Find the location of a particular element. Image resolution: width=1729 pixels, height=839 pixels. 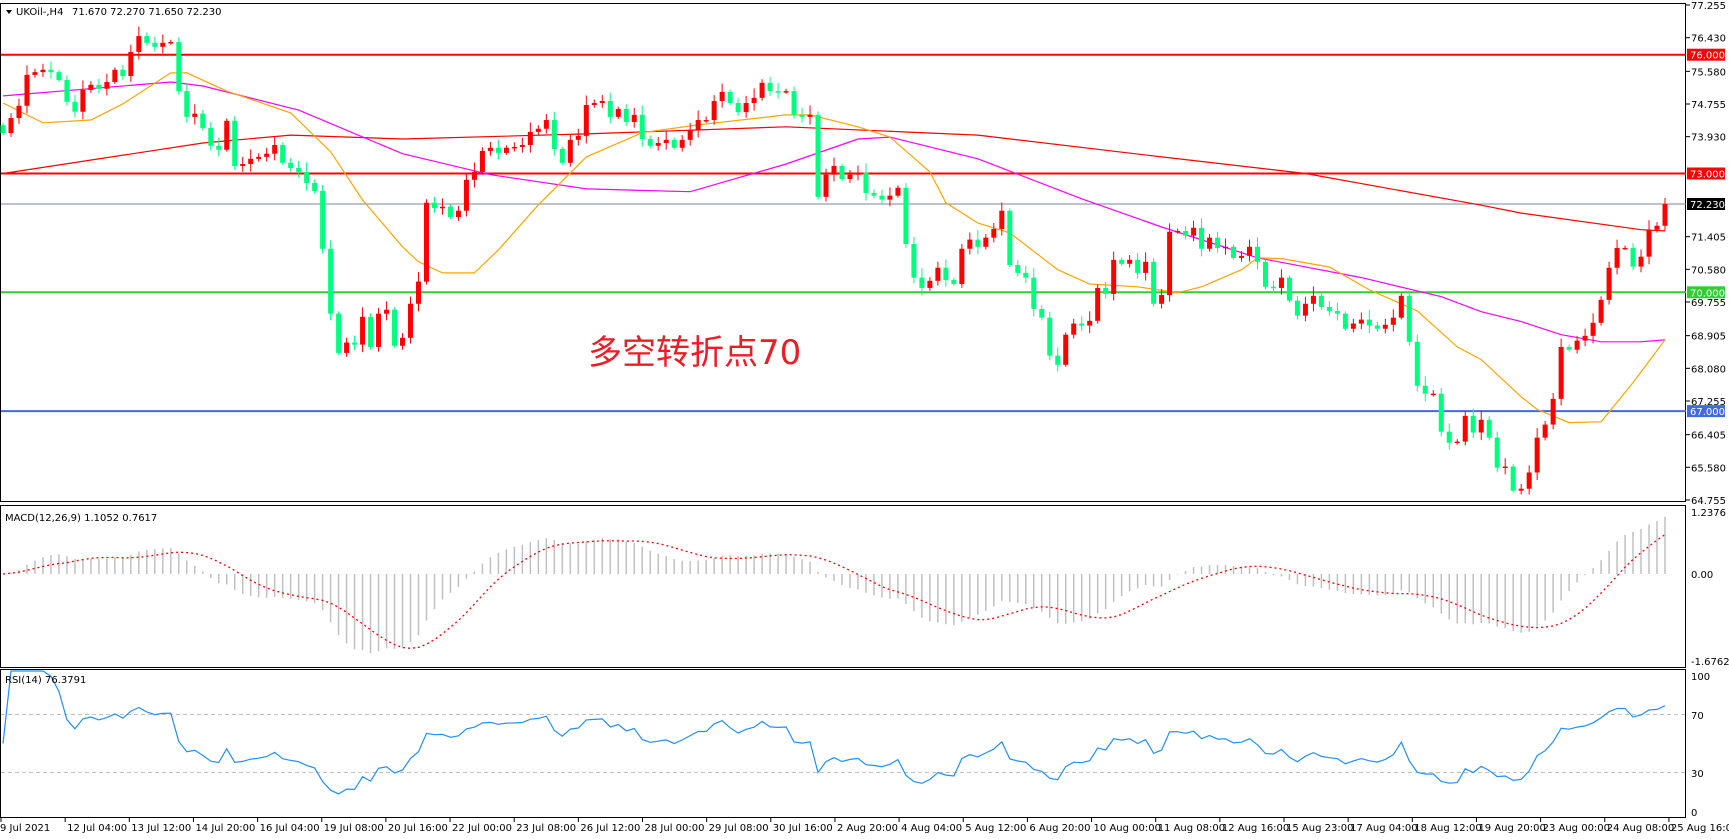

price-axis-label: 64.755 is located at coordinates (1708, 501).